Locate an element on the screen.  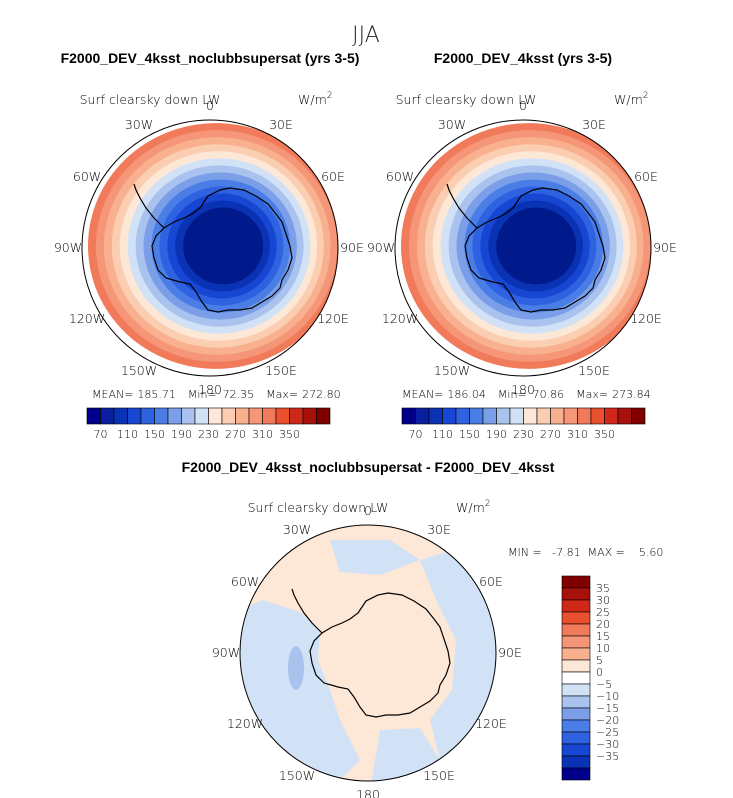
colorbar-tick-label: 70 is located at coordinates (416, 434).